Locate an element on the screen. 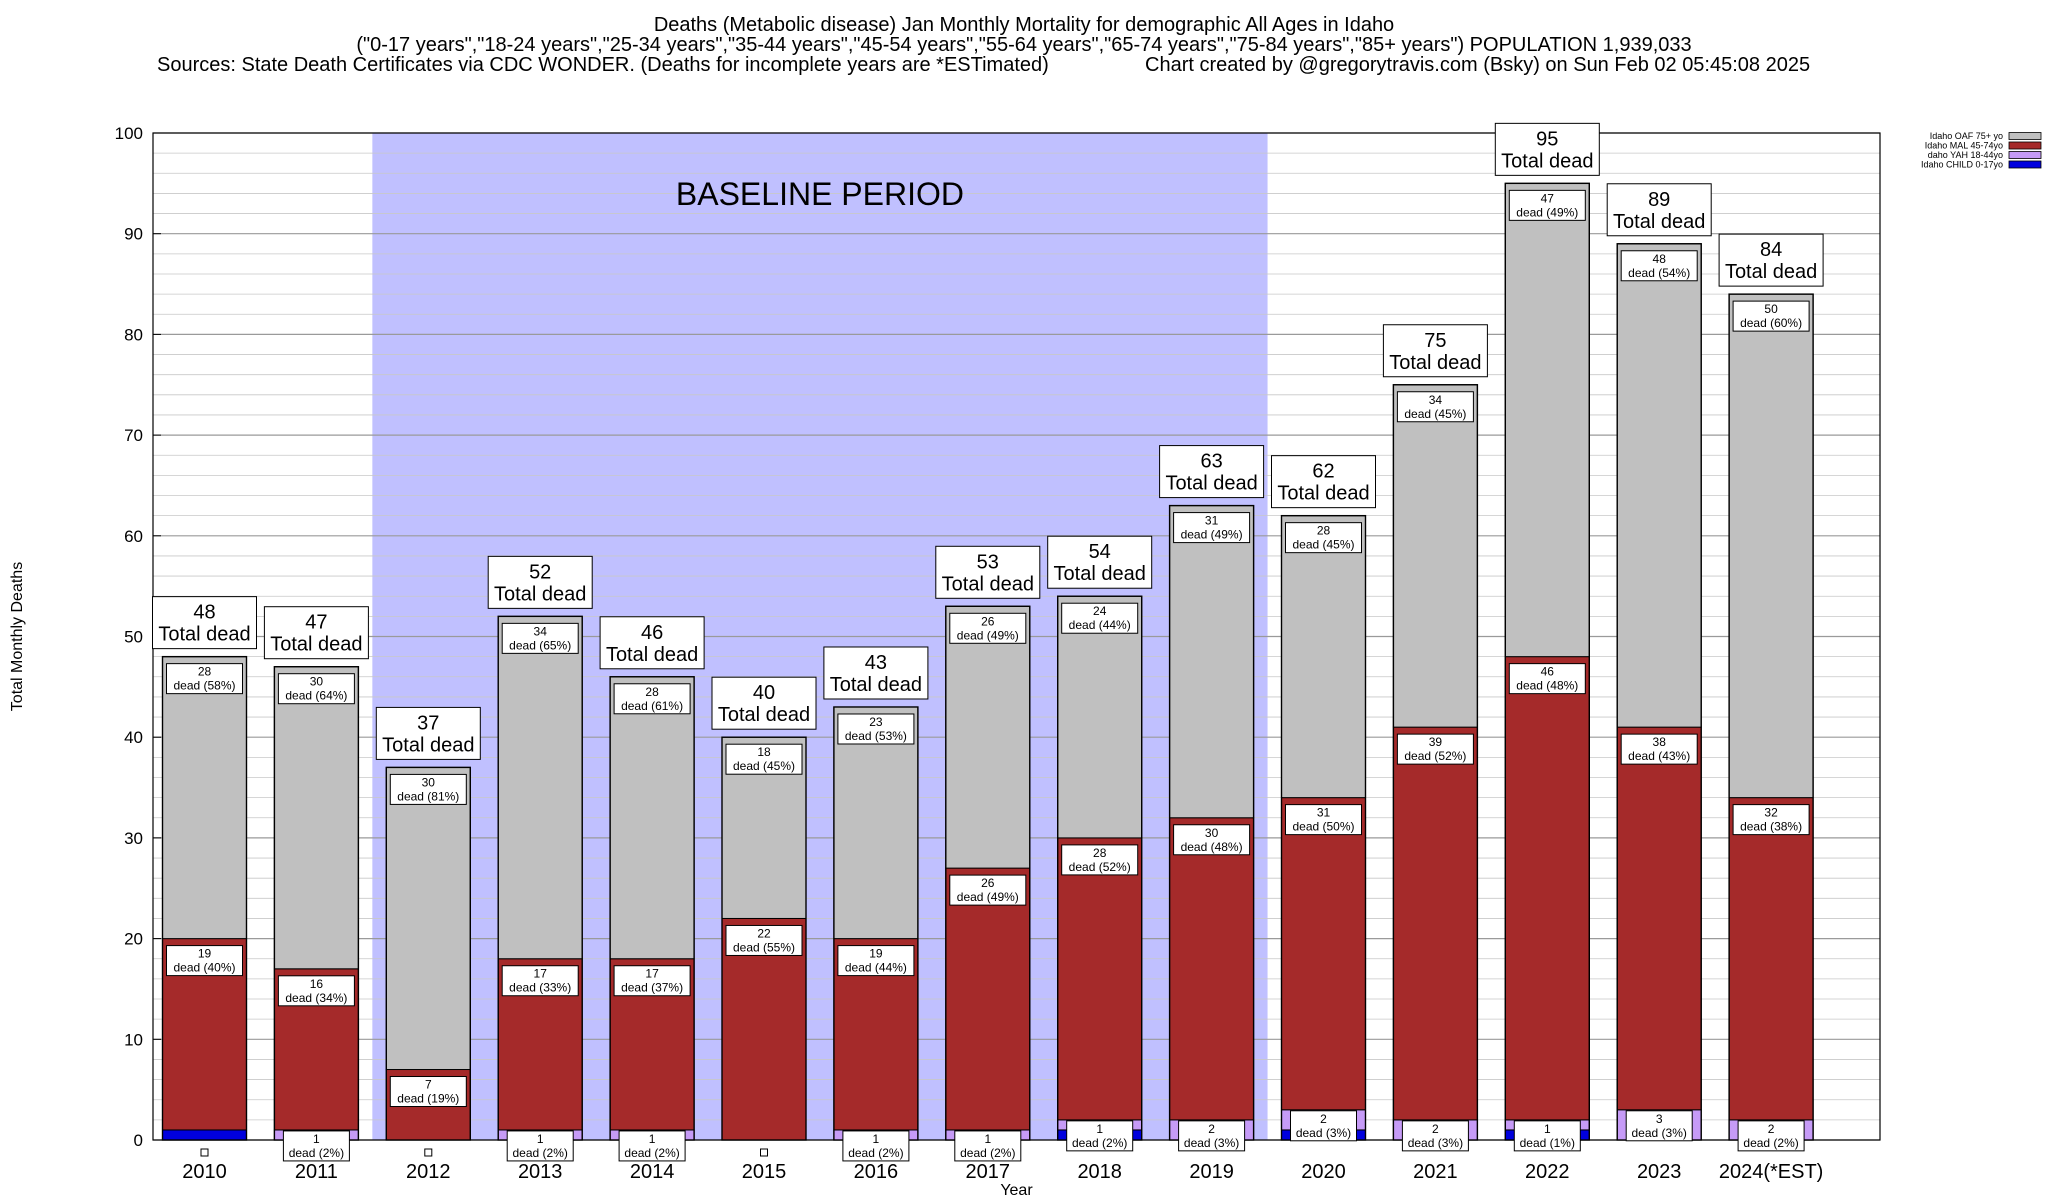 The height and width of the screenshot is (1200, 2048). oaf-label-2010-count: 28 is located at coordinates (205, 672).